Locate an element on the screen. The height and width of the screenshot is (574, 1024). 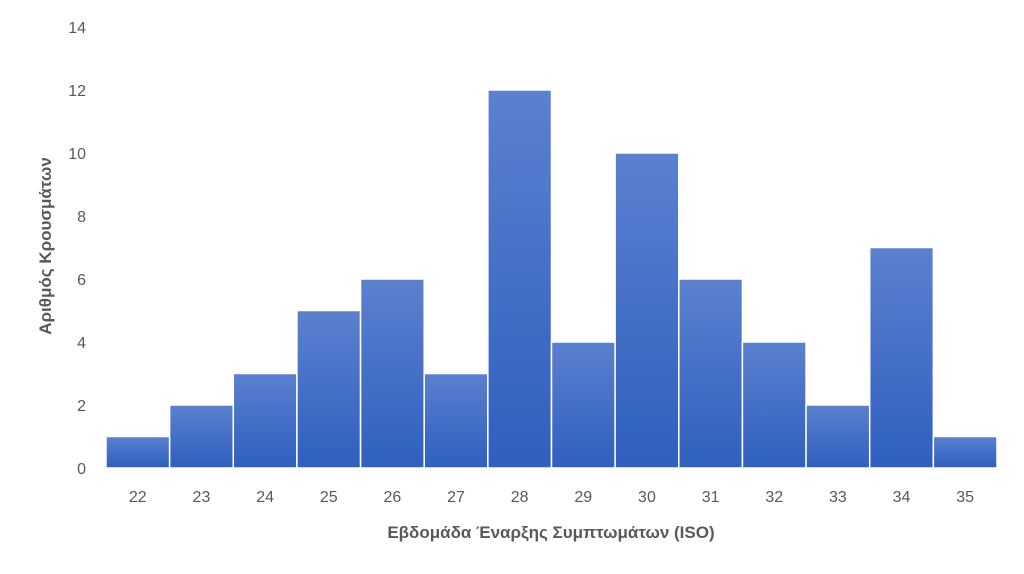
x-tick-label: 22 is located at coordinates (138, 497).